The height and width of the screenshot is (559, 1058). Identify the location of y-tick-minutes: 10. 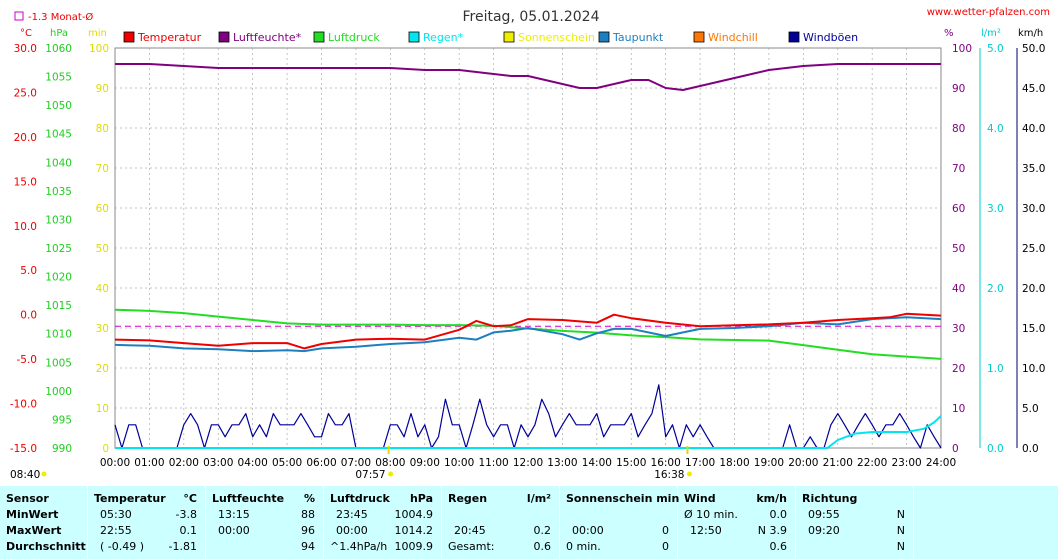
(102, 409).